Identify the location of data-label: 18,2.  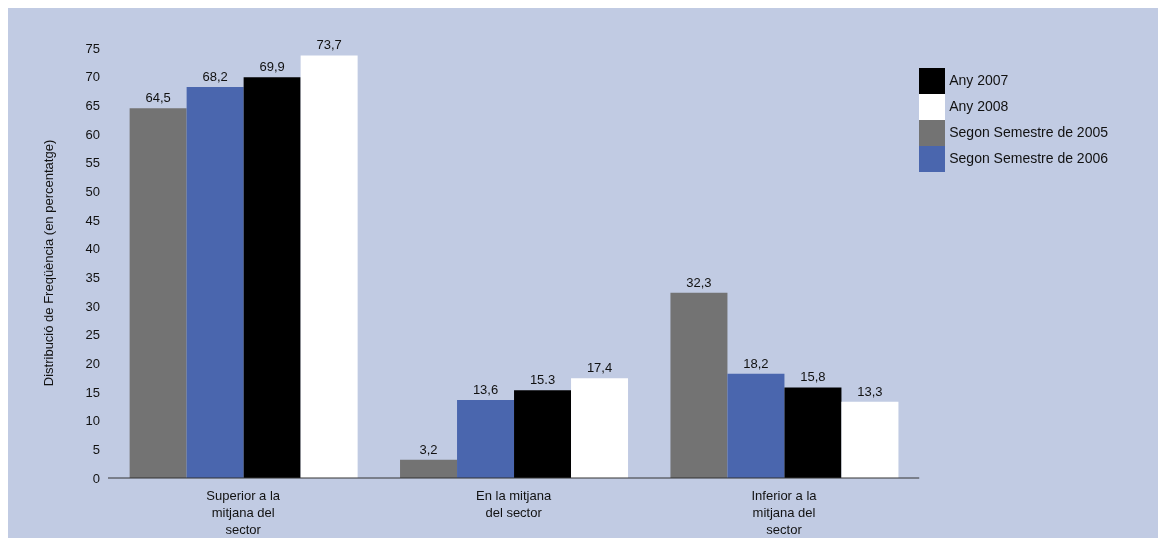
(756, 363).